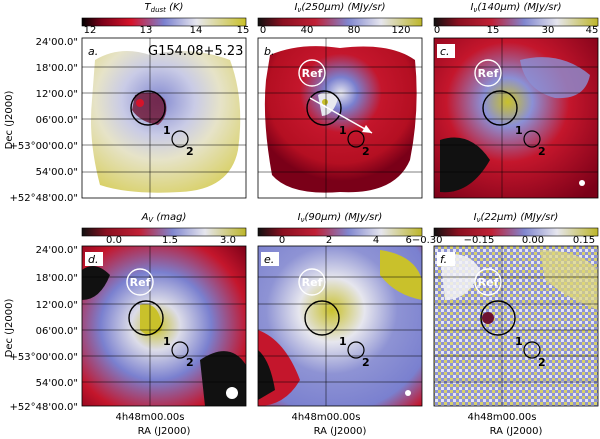 The image size is (600, 439). I want to click on panel-e-colorbar, so click(340, 232).